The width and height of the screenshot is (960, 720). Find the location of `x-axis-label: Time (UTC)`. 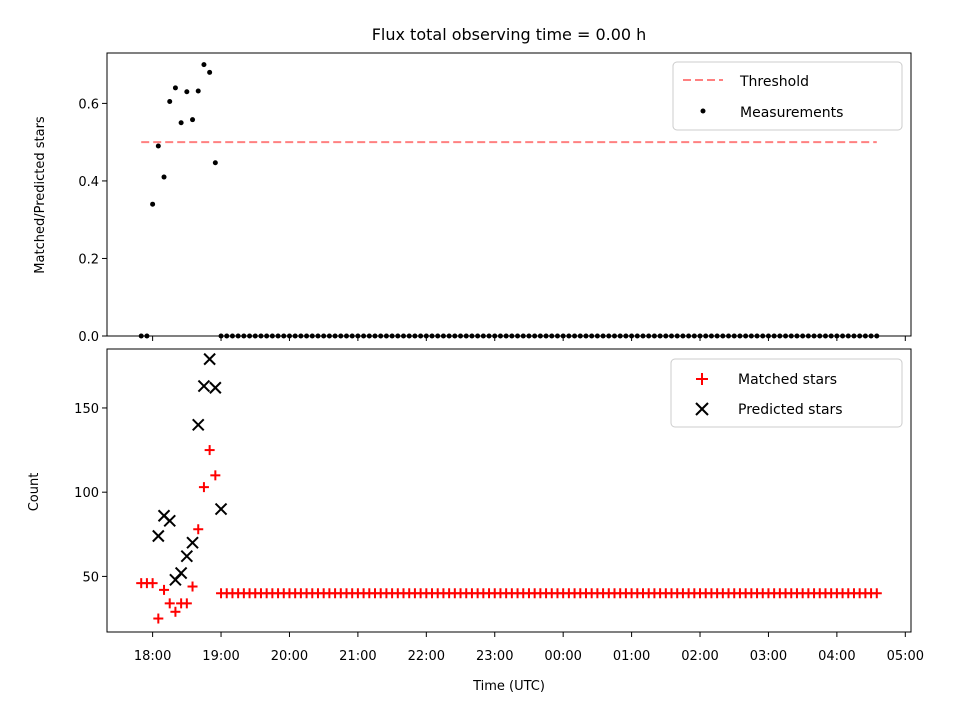

x-axis-label: Time (UTC) is located at coordinates (508, 686).